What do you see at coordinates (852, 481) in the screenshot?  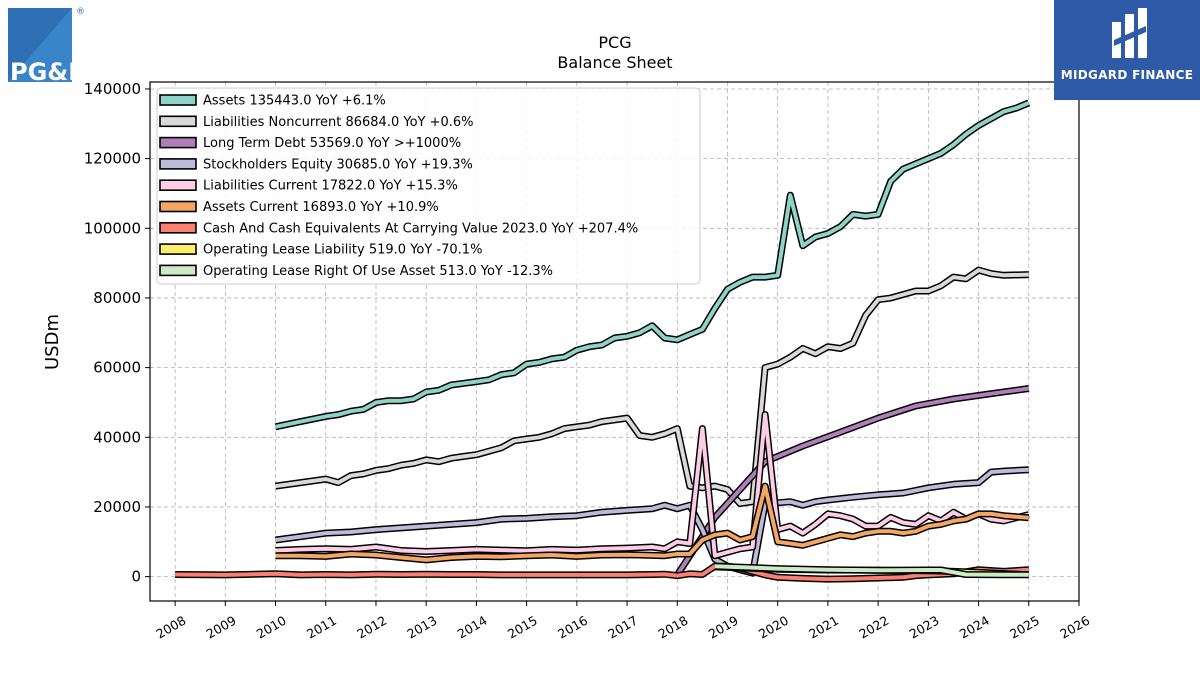 I see `series-line-long-term-debt` at bounding box center [852, 481].